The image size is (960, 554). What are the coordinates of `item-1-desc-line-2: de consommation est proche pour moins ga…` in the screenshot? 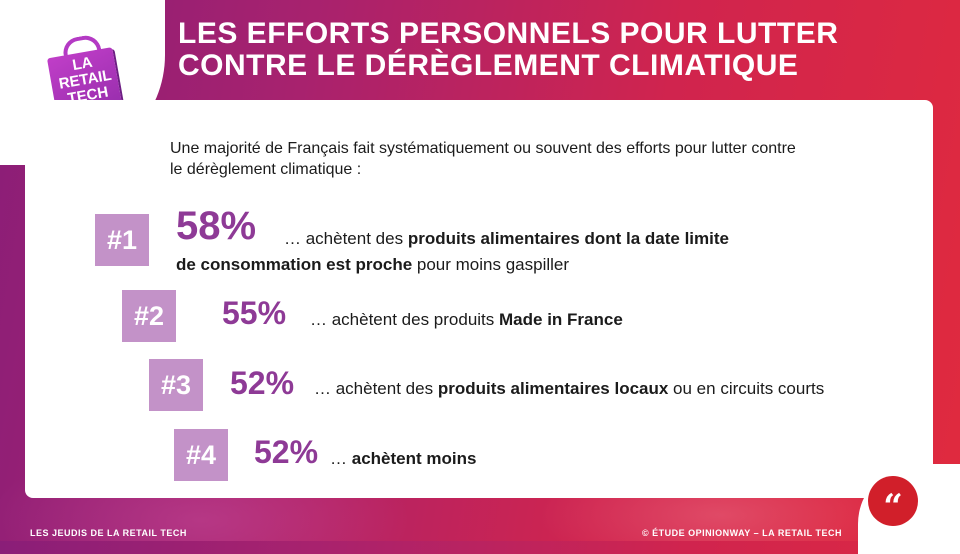 It's located at (372, 264).